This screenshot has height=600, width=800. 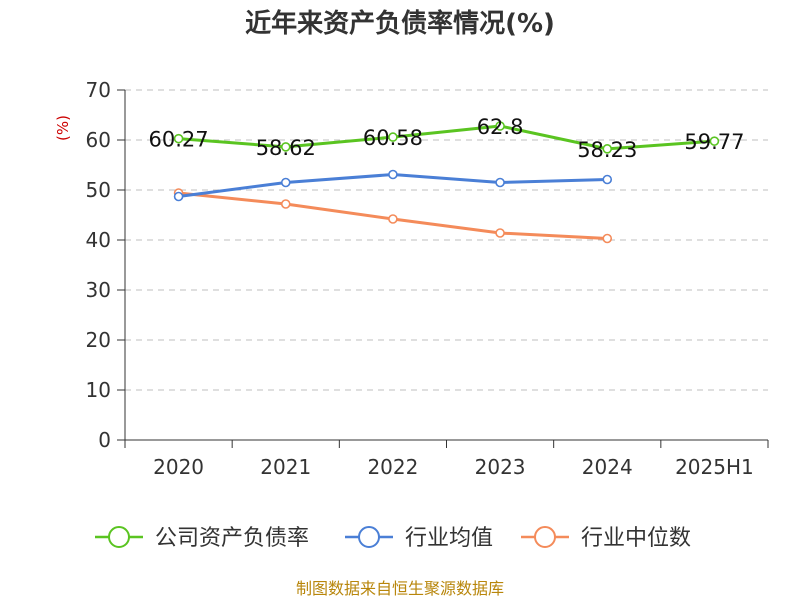 I want to click on series-line, so click(x=446, y=137).